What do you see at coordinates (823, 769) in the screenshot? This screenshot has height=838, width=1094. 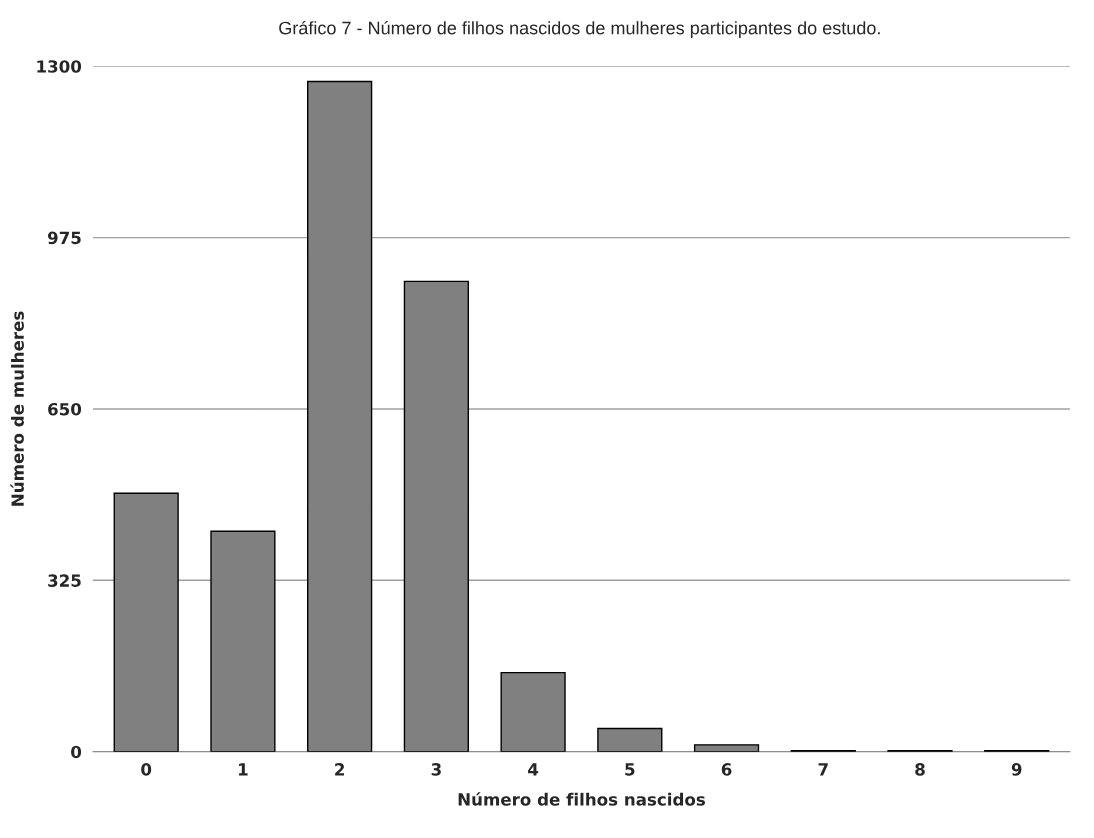 I see `x-tick-label: 7` at bounding box center [823, 769].